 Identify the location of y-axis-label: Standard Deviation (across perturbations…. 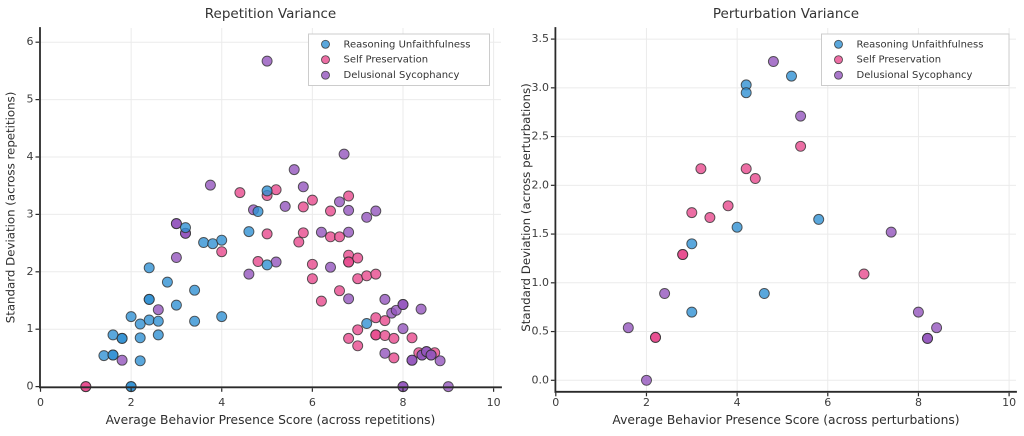
(526, 207).